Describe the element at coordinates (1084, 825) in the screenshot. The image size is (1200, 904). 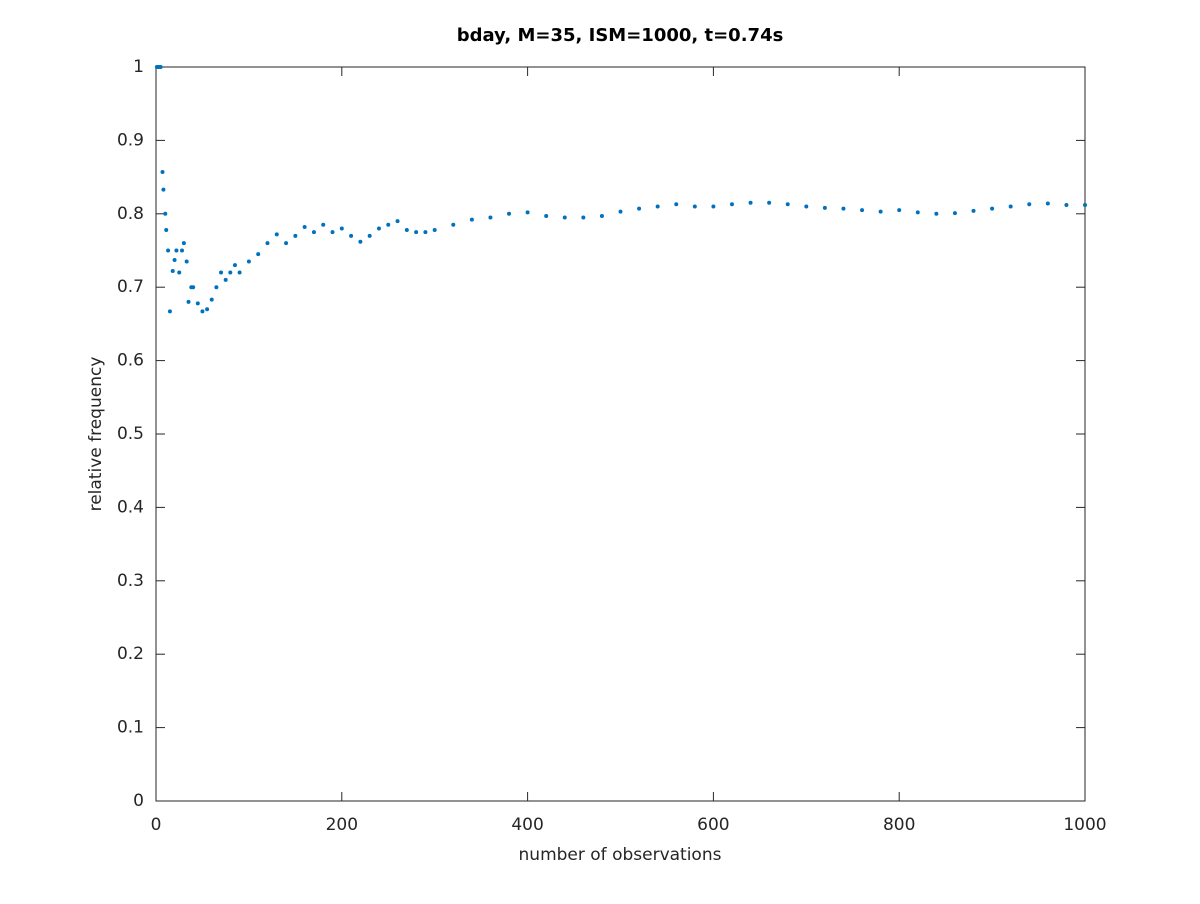
I see `x-tick-label: 1000` at that location.